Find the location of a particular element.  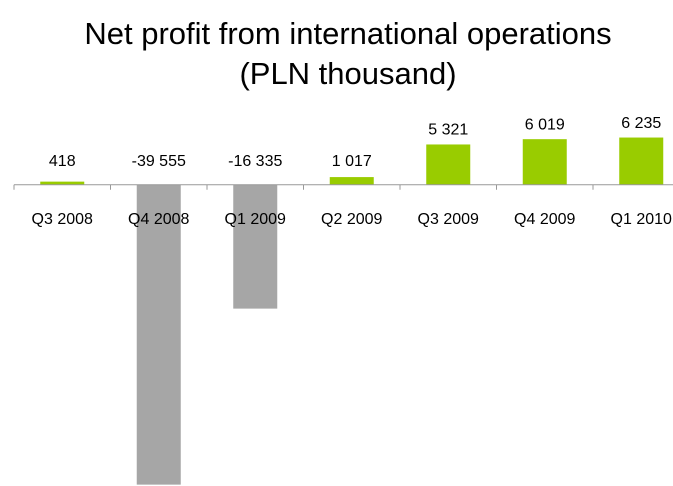

value-label: 6 019 is located at coordinates (545, 124).